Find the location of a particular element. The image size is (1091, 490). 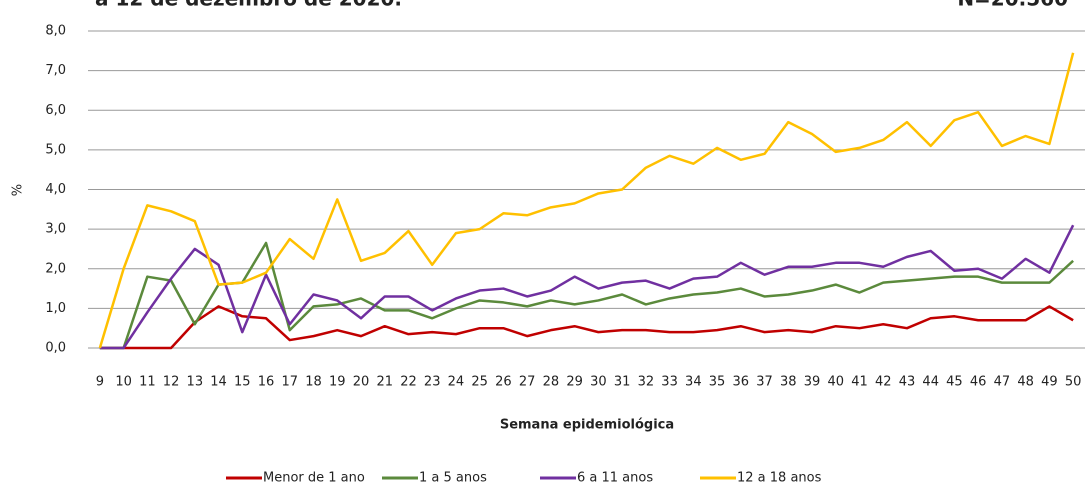

y-axis-label: % is located at coordinates (18, 190).